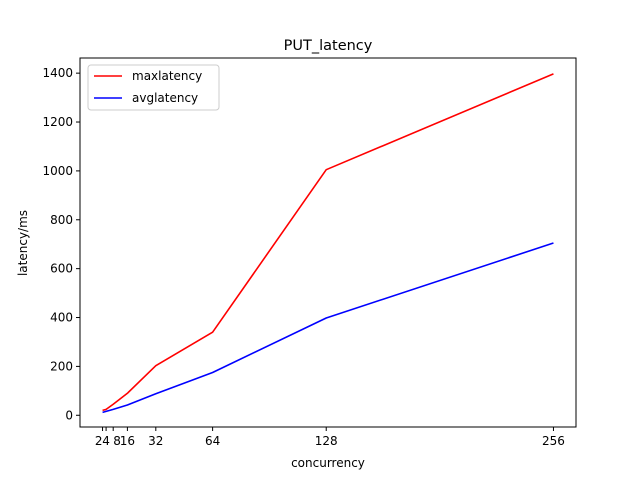 This screenshot has height=480, width=640. I want to click on x-tick-label: 64, so click(212, 441).